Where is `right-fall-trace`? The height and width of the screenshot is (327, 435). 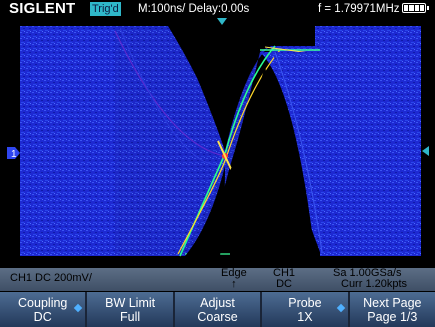
right-fall-trace is located at coordinates (298, 152).